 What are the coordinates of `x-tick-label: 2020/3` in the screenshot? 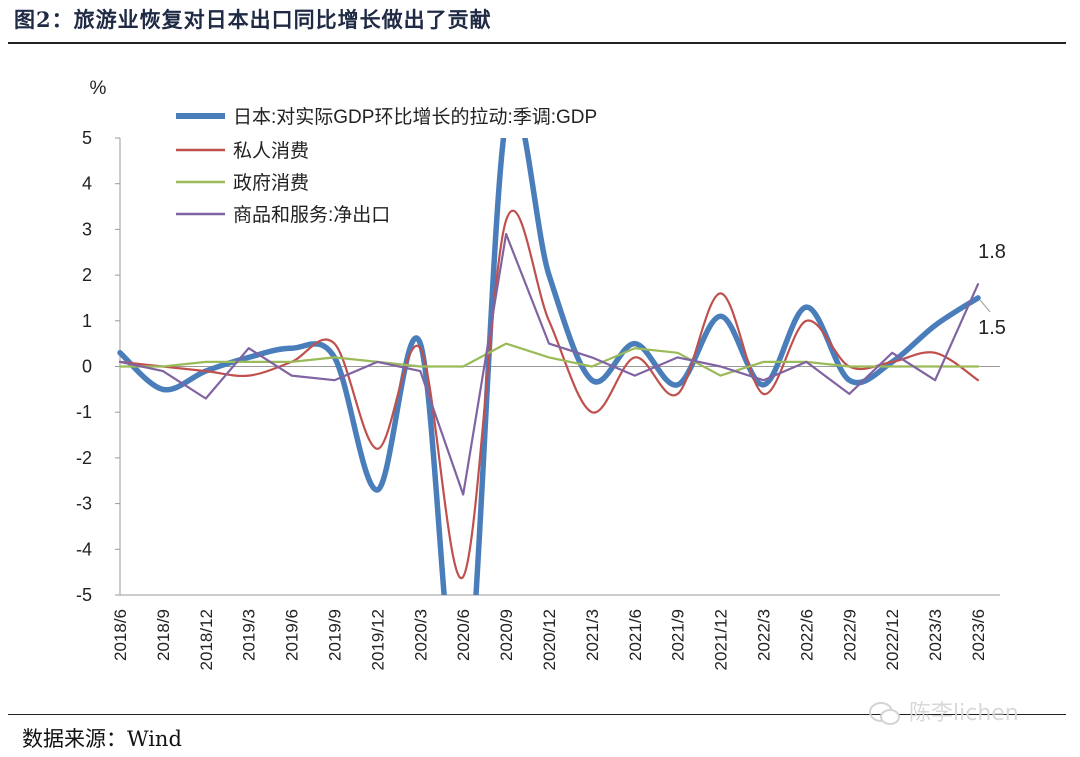 It's located at (420, 635).